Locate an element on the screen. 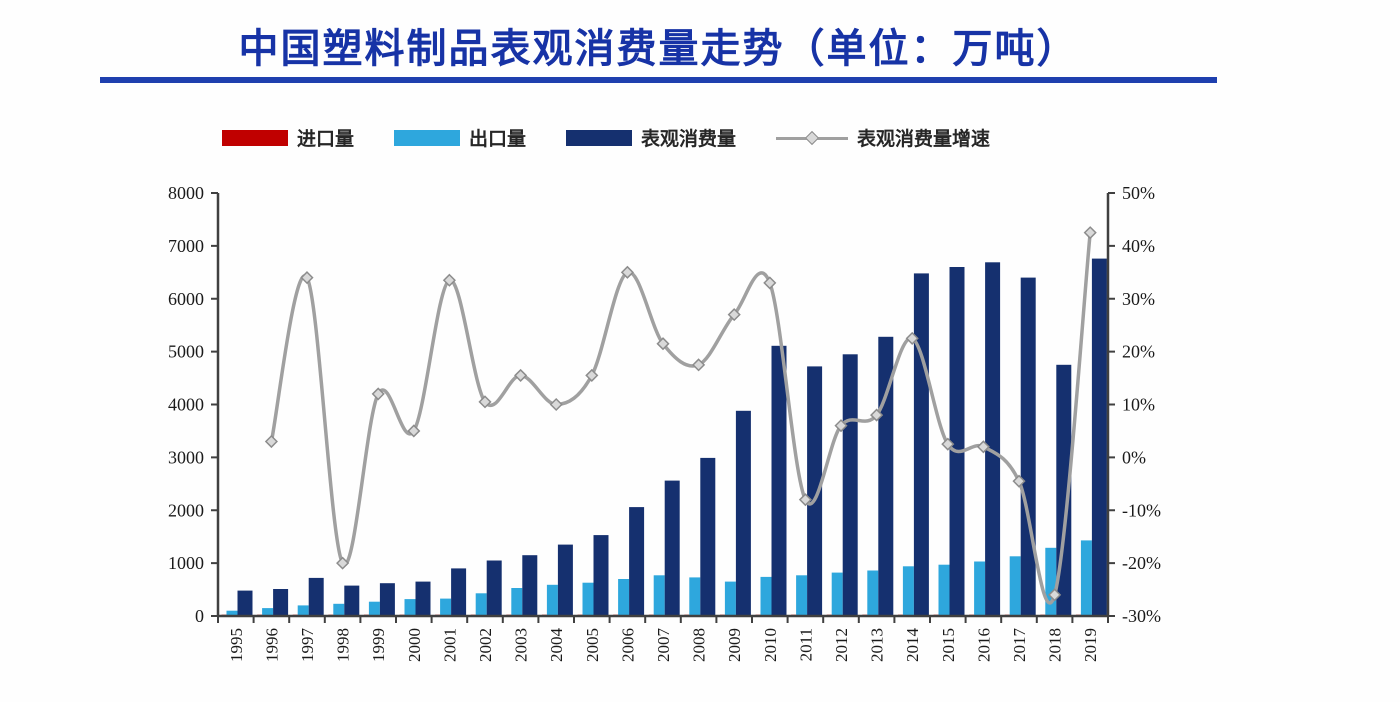 Image resolution: width=1400 pixels, height=702 pixels. y-axis-right-label: 10% is located at coordinates (1138, 405).